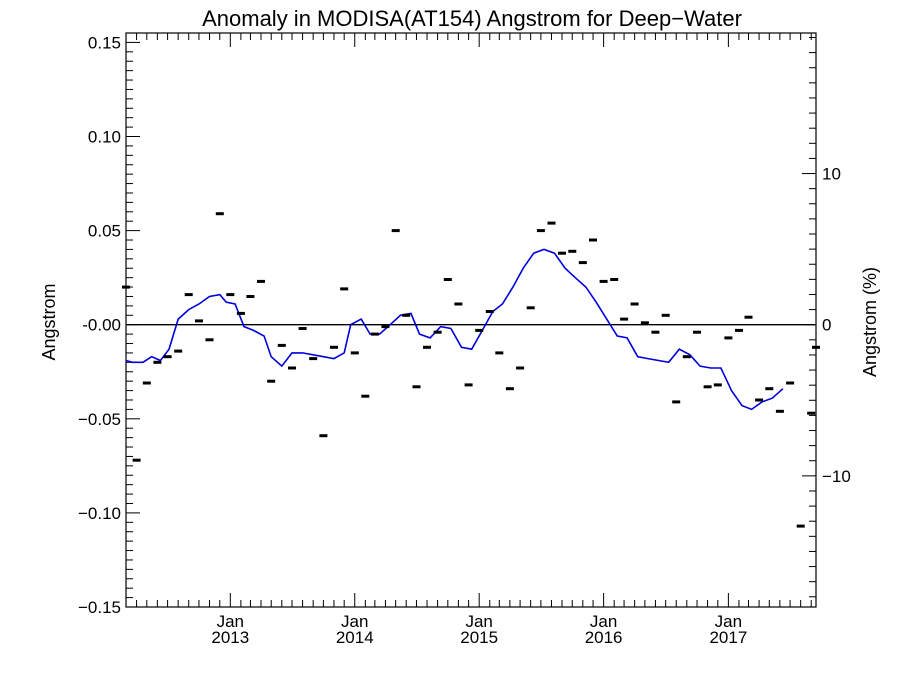 The image size is (900, 675). Describe the element at coordinates (826, 325) in the screenshot. I see `right-tick-label: 0` at that location.